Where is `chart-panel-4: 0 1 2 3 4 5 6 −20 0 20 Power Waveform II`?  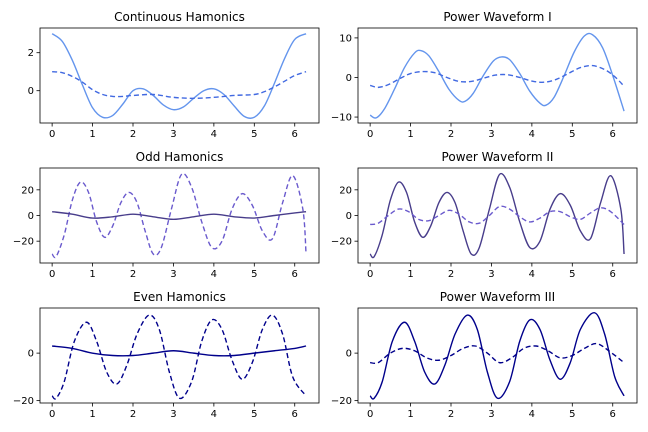
chart-panel-4: 0 1 2 3 4 5 6 −20 0 20 Power Waveform II is located at coordinates (484, 215).